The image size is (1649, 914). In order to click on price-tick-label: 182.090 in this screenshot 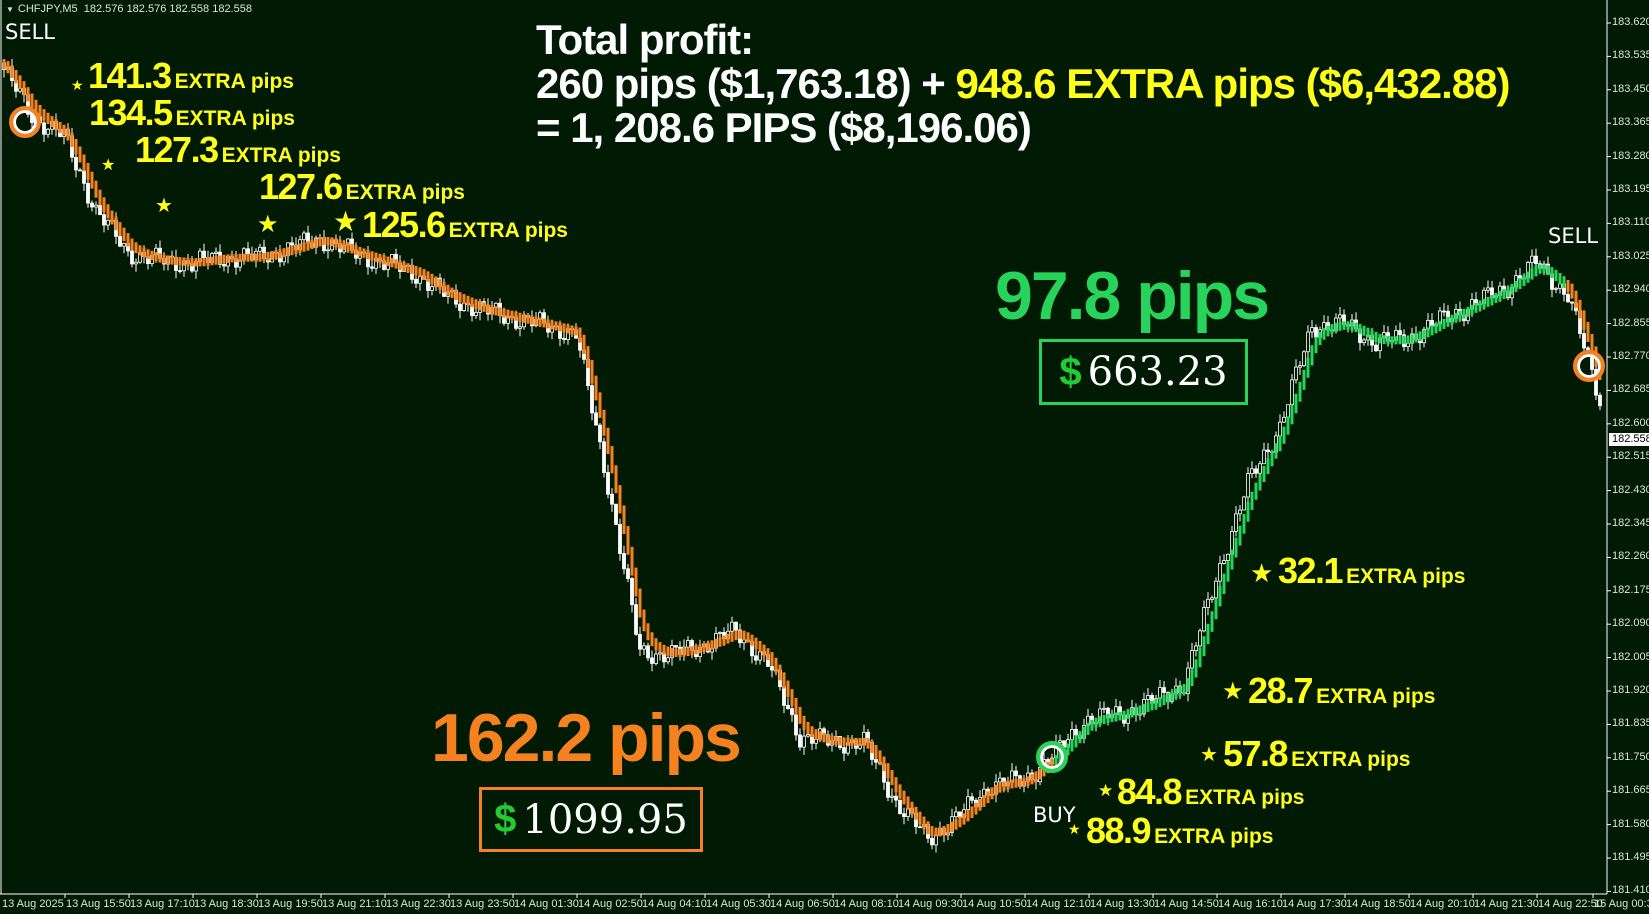, I will do `click(1630, 623)`.